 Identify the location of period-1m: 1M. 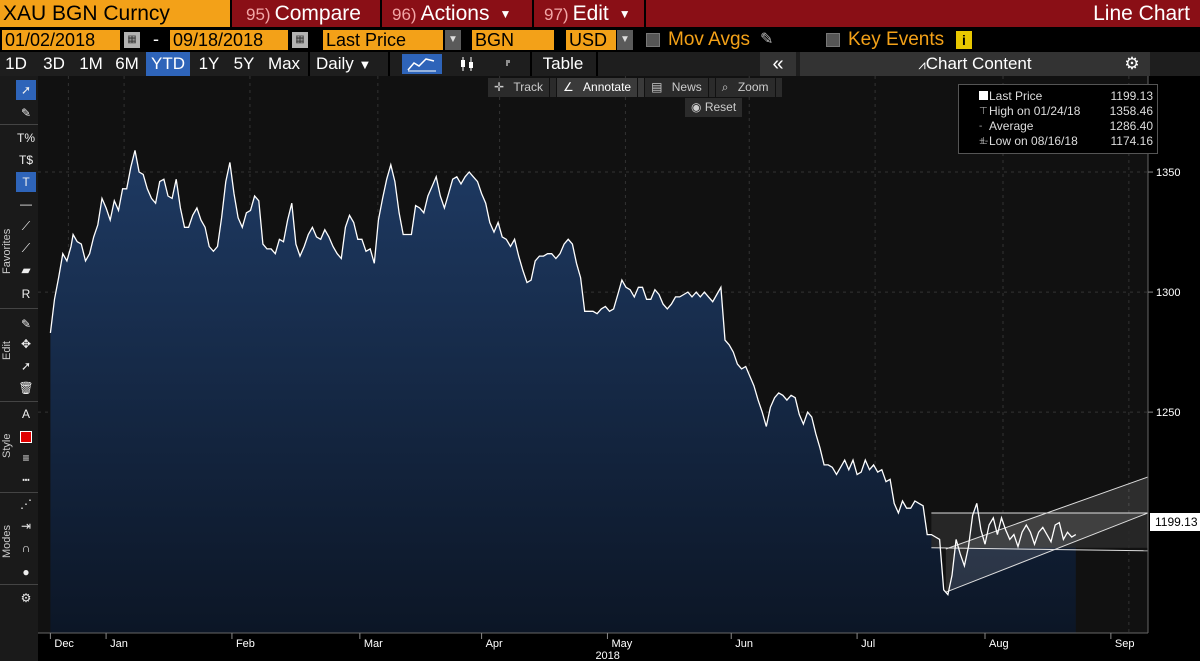
(91, 63).